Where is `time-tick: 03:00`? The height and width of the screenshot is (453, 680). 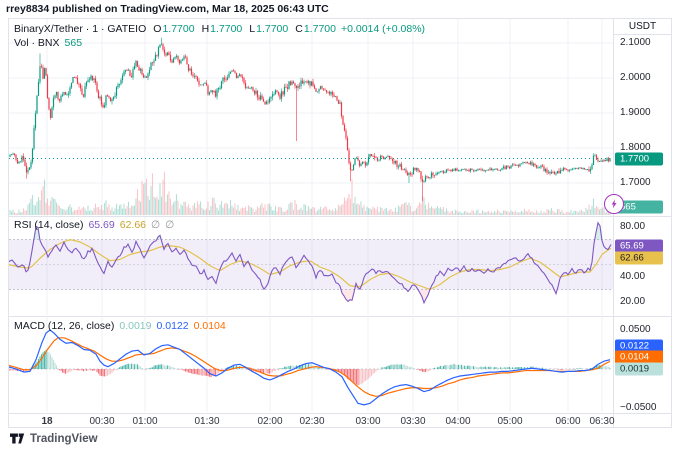
time-tick: 03:00 is located at coordinates (368, 421).